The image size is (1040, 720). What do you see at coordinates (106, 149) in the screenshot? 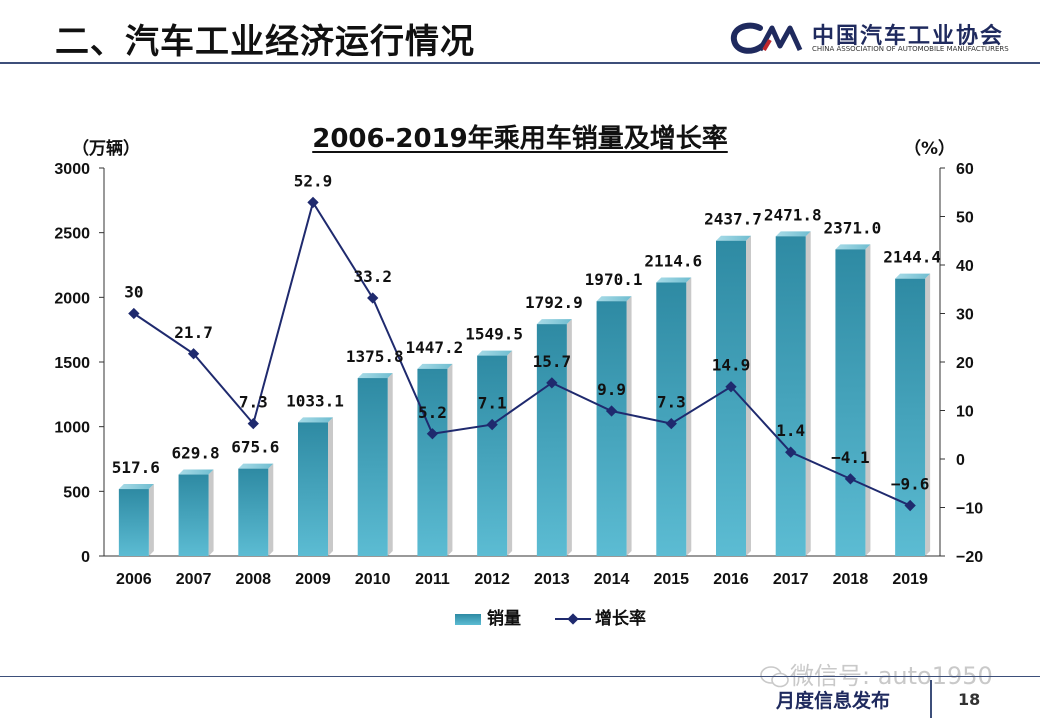
I see `left-axis-unit: （万辆）` at bounding box center [106, 149].